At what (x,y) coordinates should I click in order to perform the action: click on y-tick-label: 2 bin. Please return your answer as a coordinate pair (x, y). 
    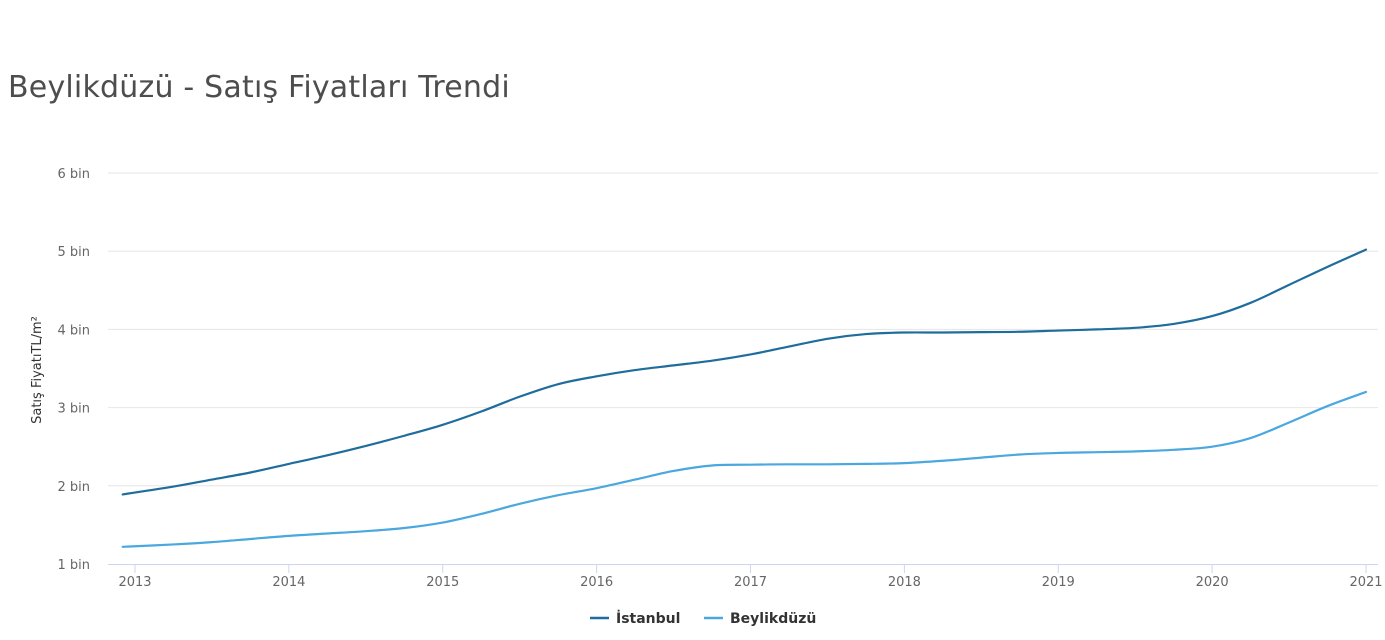
    Looking at the image, I should click on (73, 487).